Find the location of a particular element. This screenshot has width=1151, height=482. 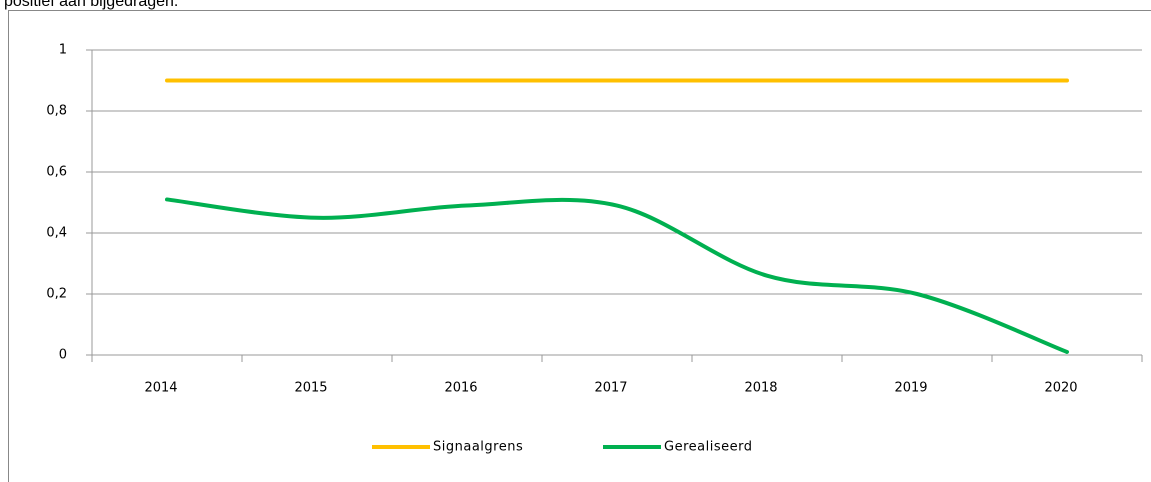

y-tick-label: 0,4 is located at coordinates (56, 233).